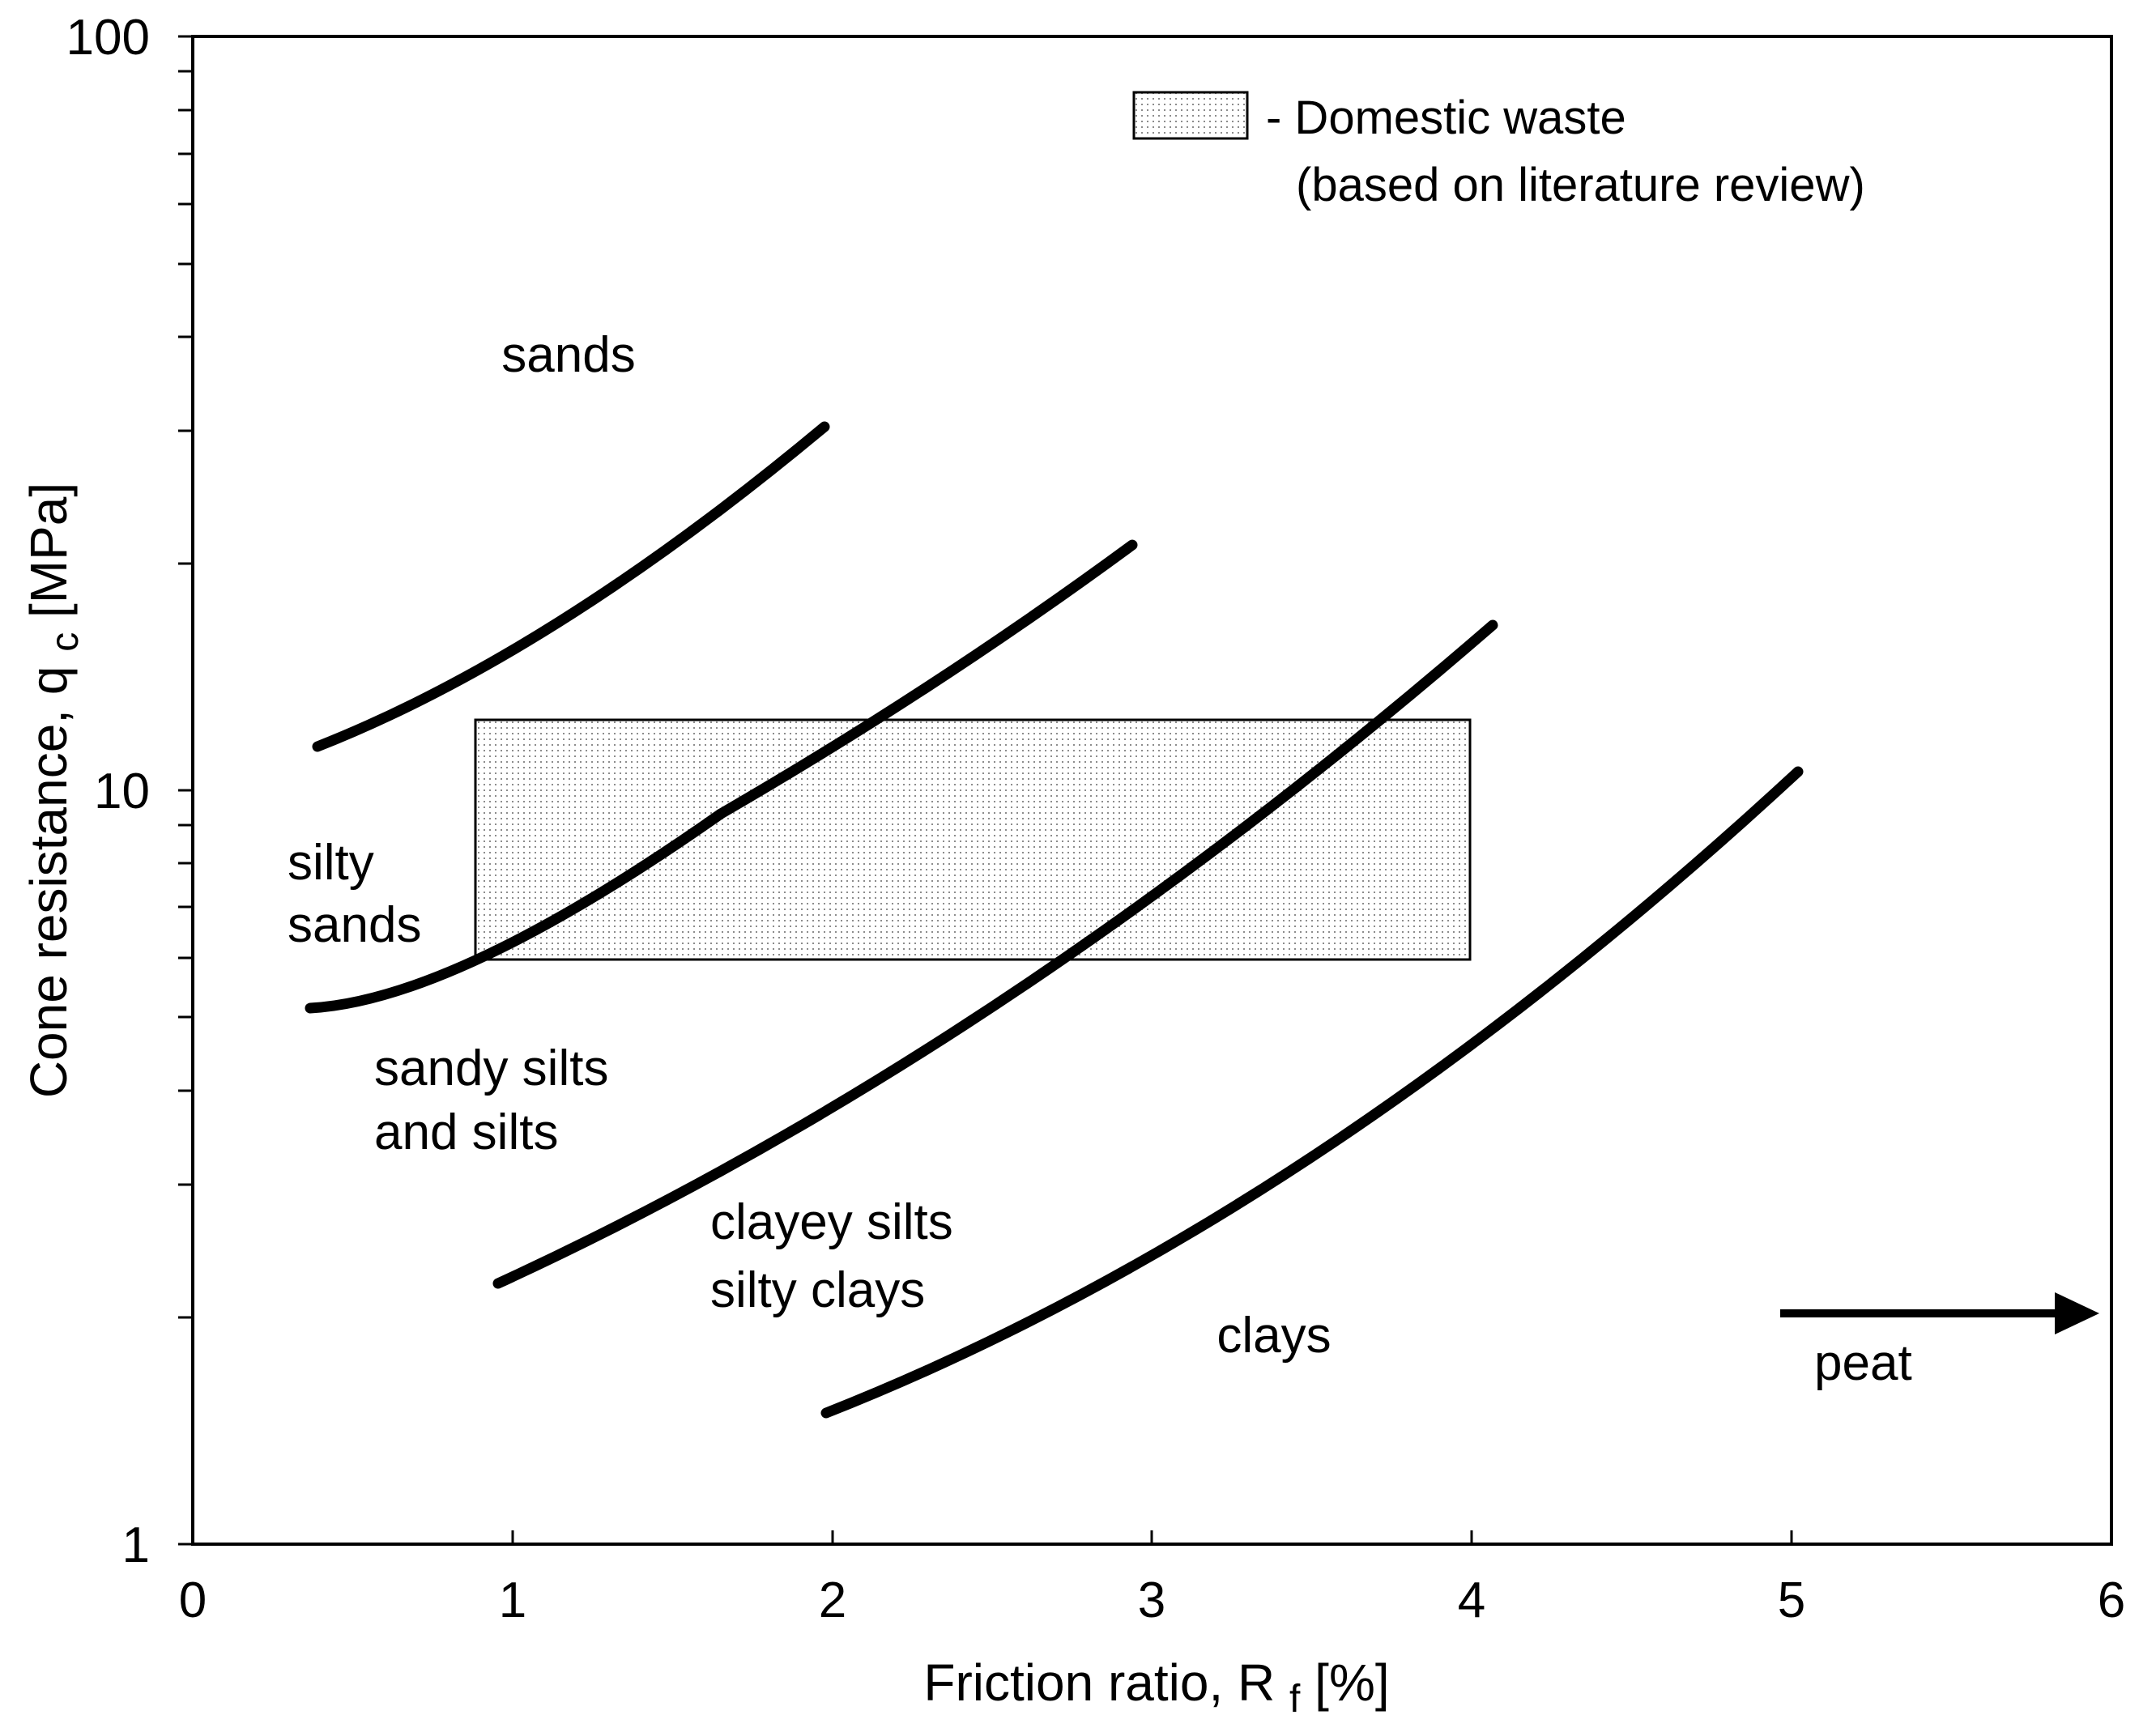  Describe the element at coordinates (1295, 1700) in the screenshot. I see `x-axis-title-subscript: f` at that location.